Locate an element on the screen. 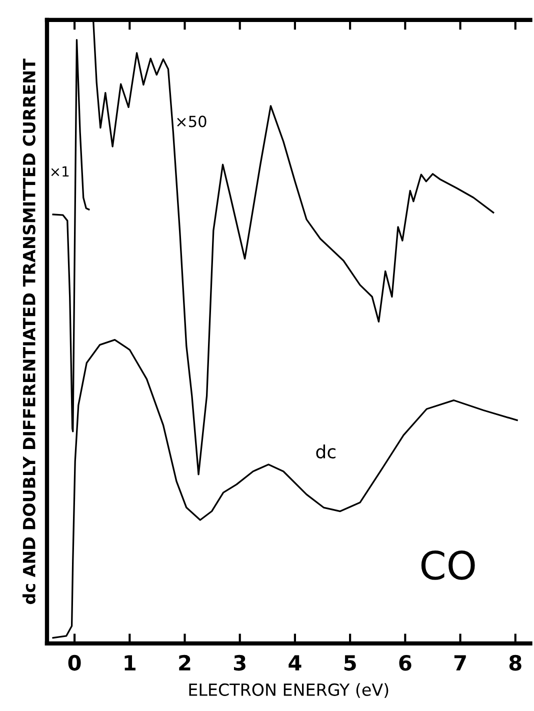  annotation: dc is located at coordinates (326, 451).